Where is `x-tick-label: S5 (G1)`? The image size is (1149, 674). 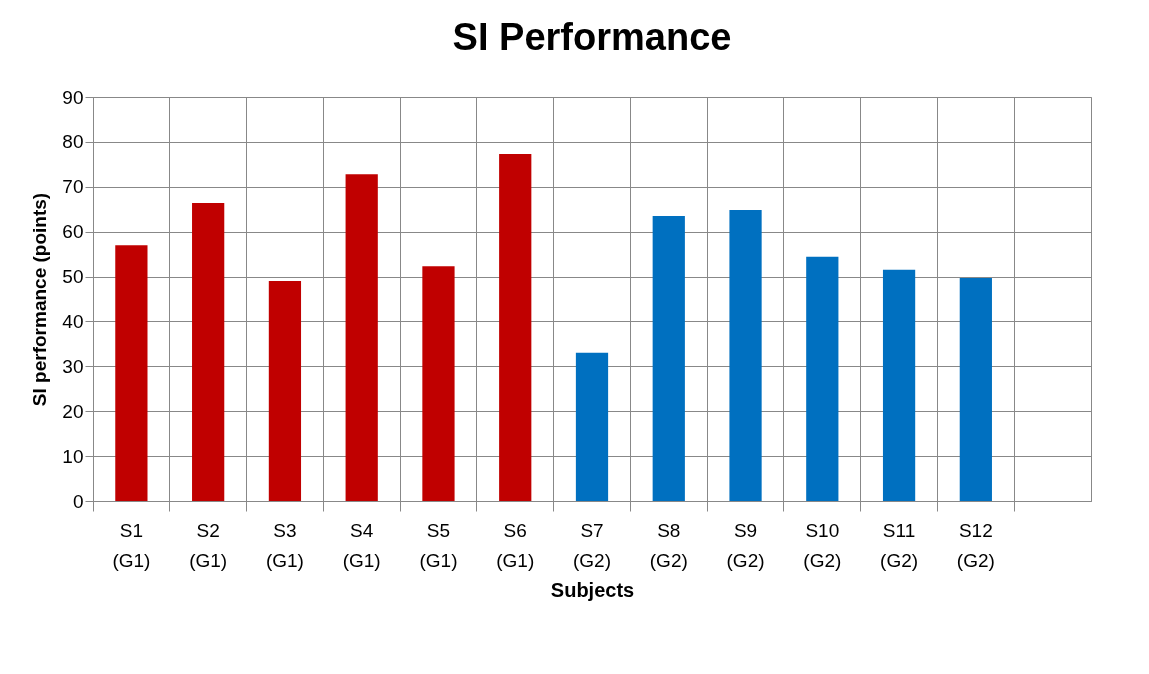 x-tick-label: S5 (G1) is located at coordinates (438, 545).